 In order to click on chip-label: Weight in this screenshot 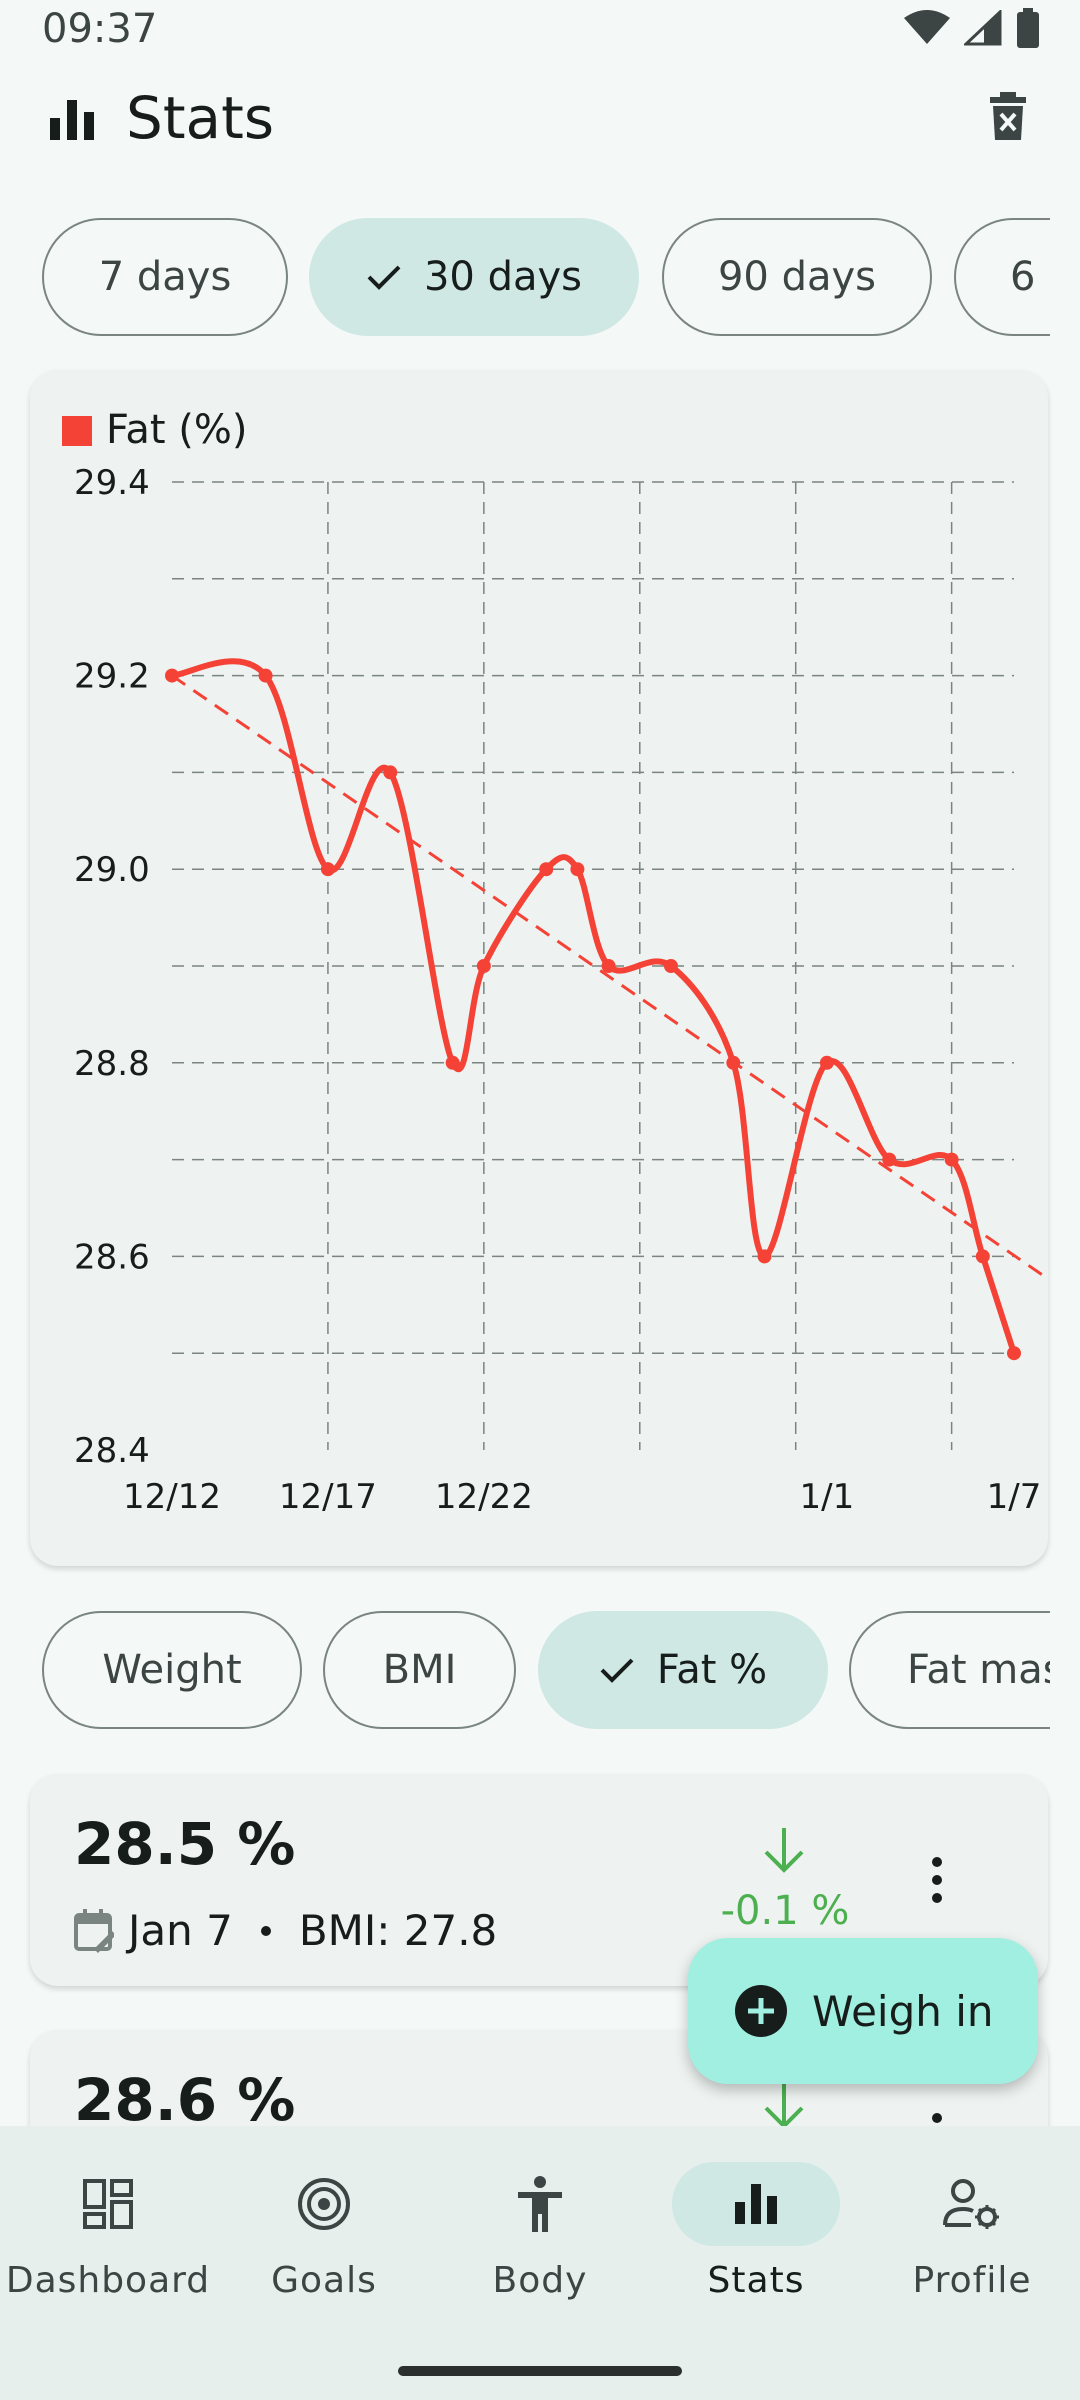, I will do `click(172, 1670)`.